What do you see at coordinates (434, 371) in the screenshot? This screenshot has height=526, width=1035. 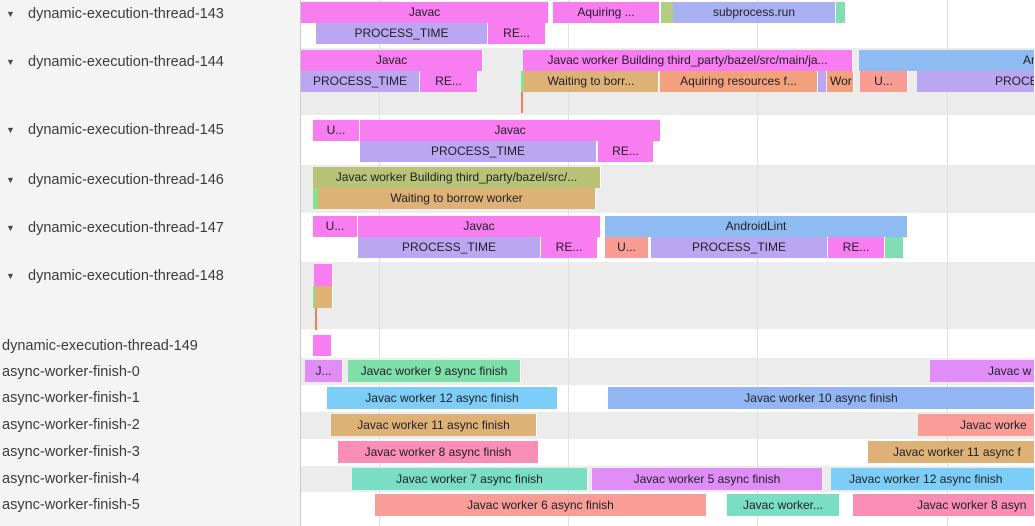 I see `trace-slice: Javac worker 9 async finish` at bounding box center [434, 371].